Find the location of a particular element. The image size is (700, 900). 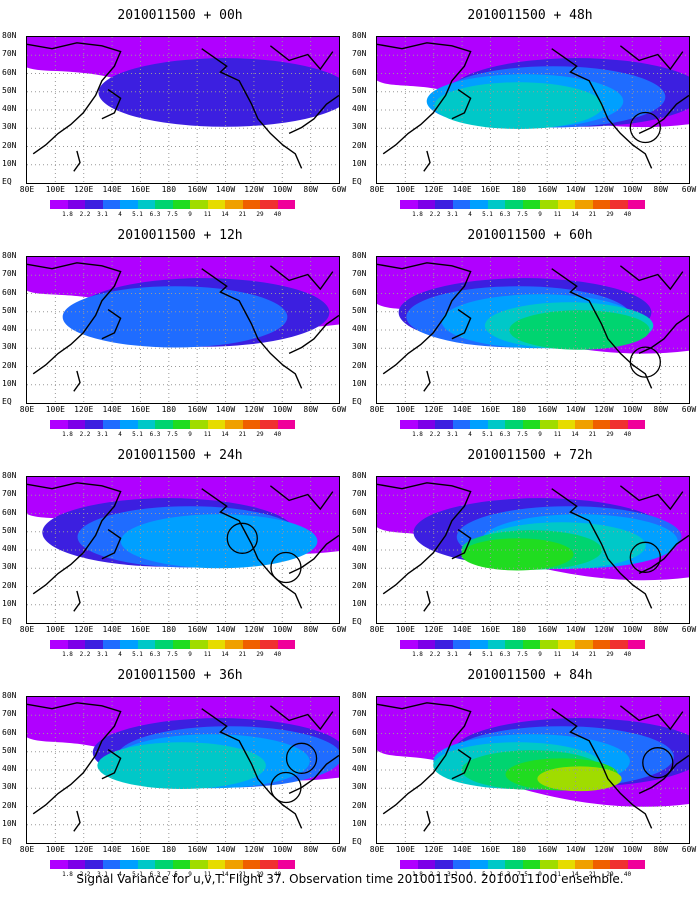

panel-title: 2010011500 + 60h is located at coordinates (530, 235).